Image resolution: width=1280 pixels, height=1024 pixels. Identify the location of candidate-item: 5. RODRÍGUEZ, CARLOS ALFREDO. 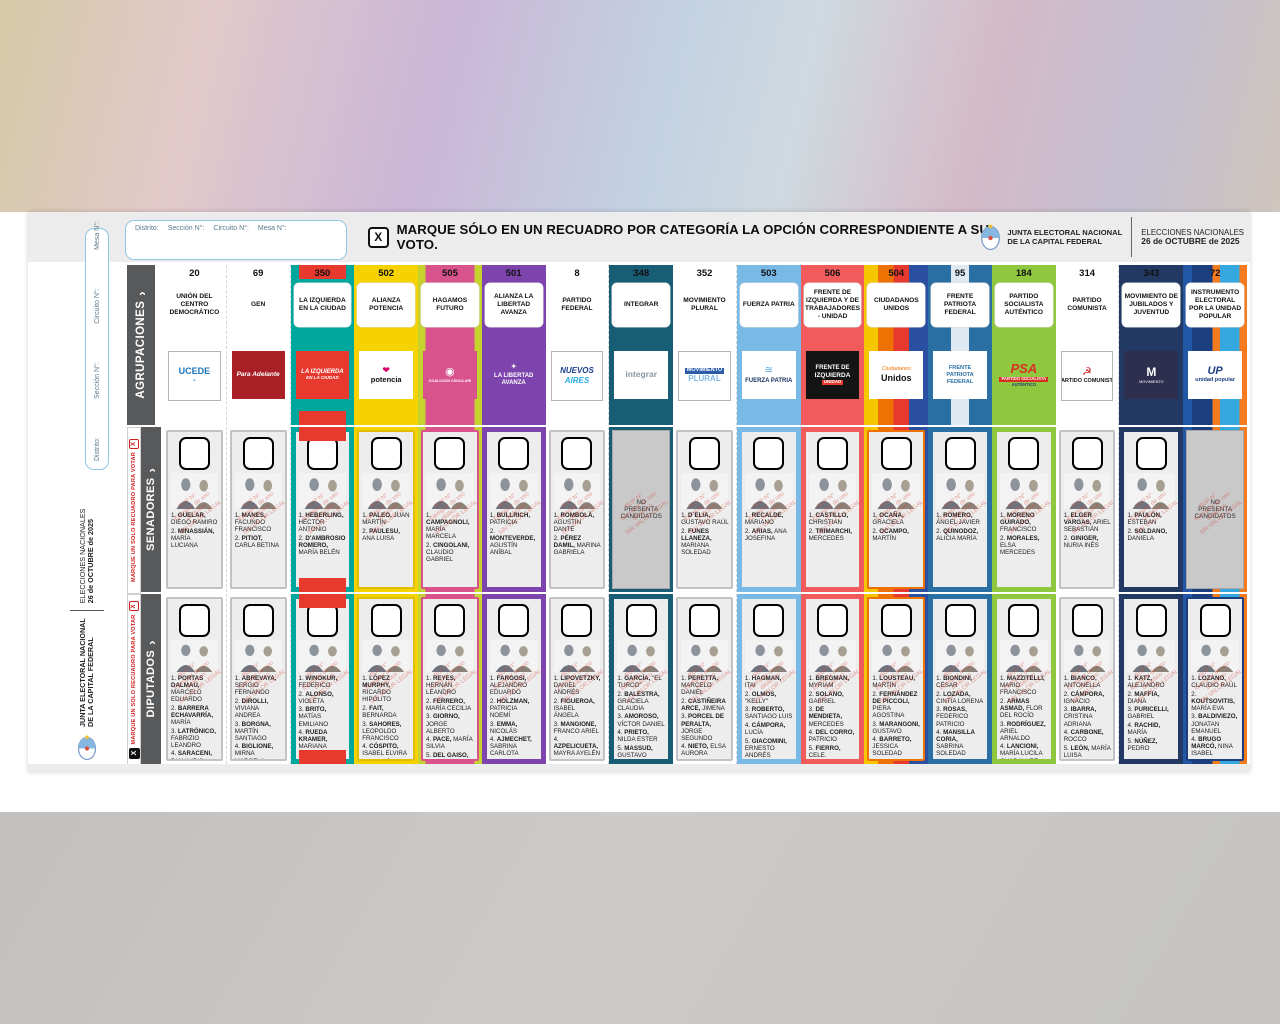
(386, 760).